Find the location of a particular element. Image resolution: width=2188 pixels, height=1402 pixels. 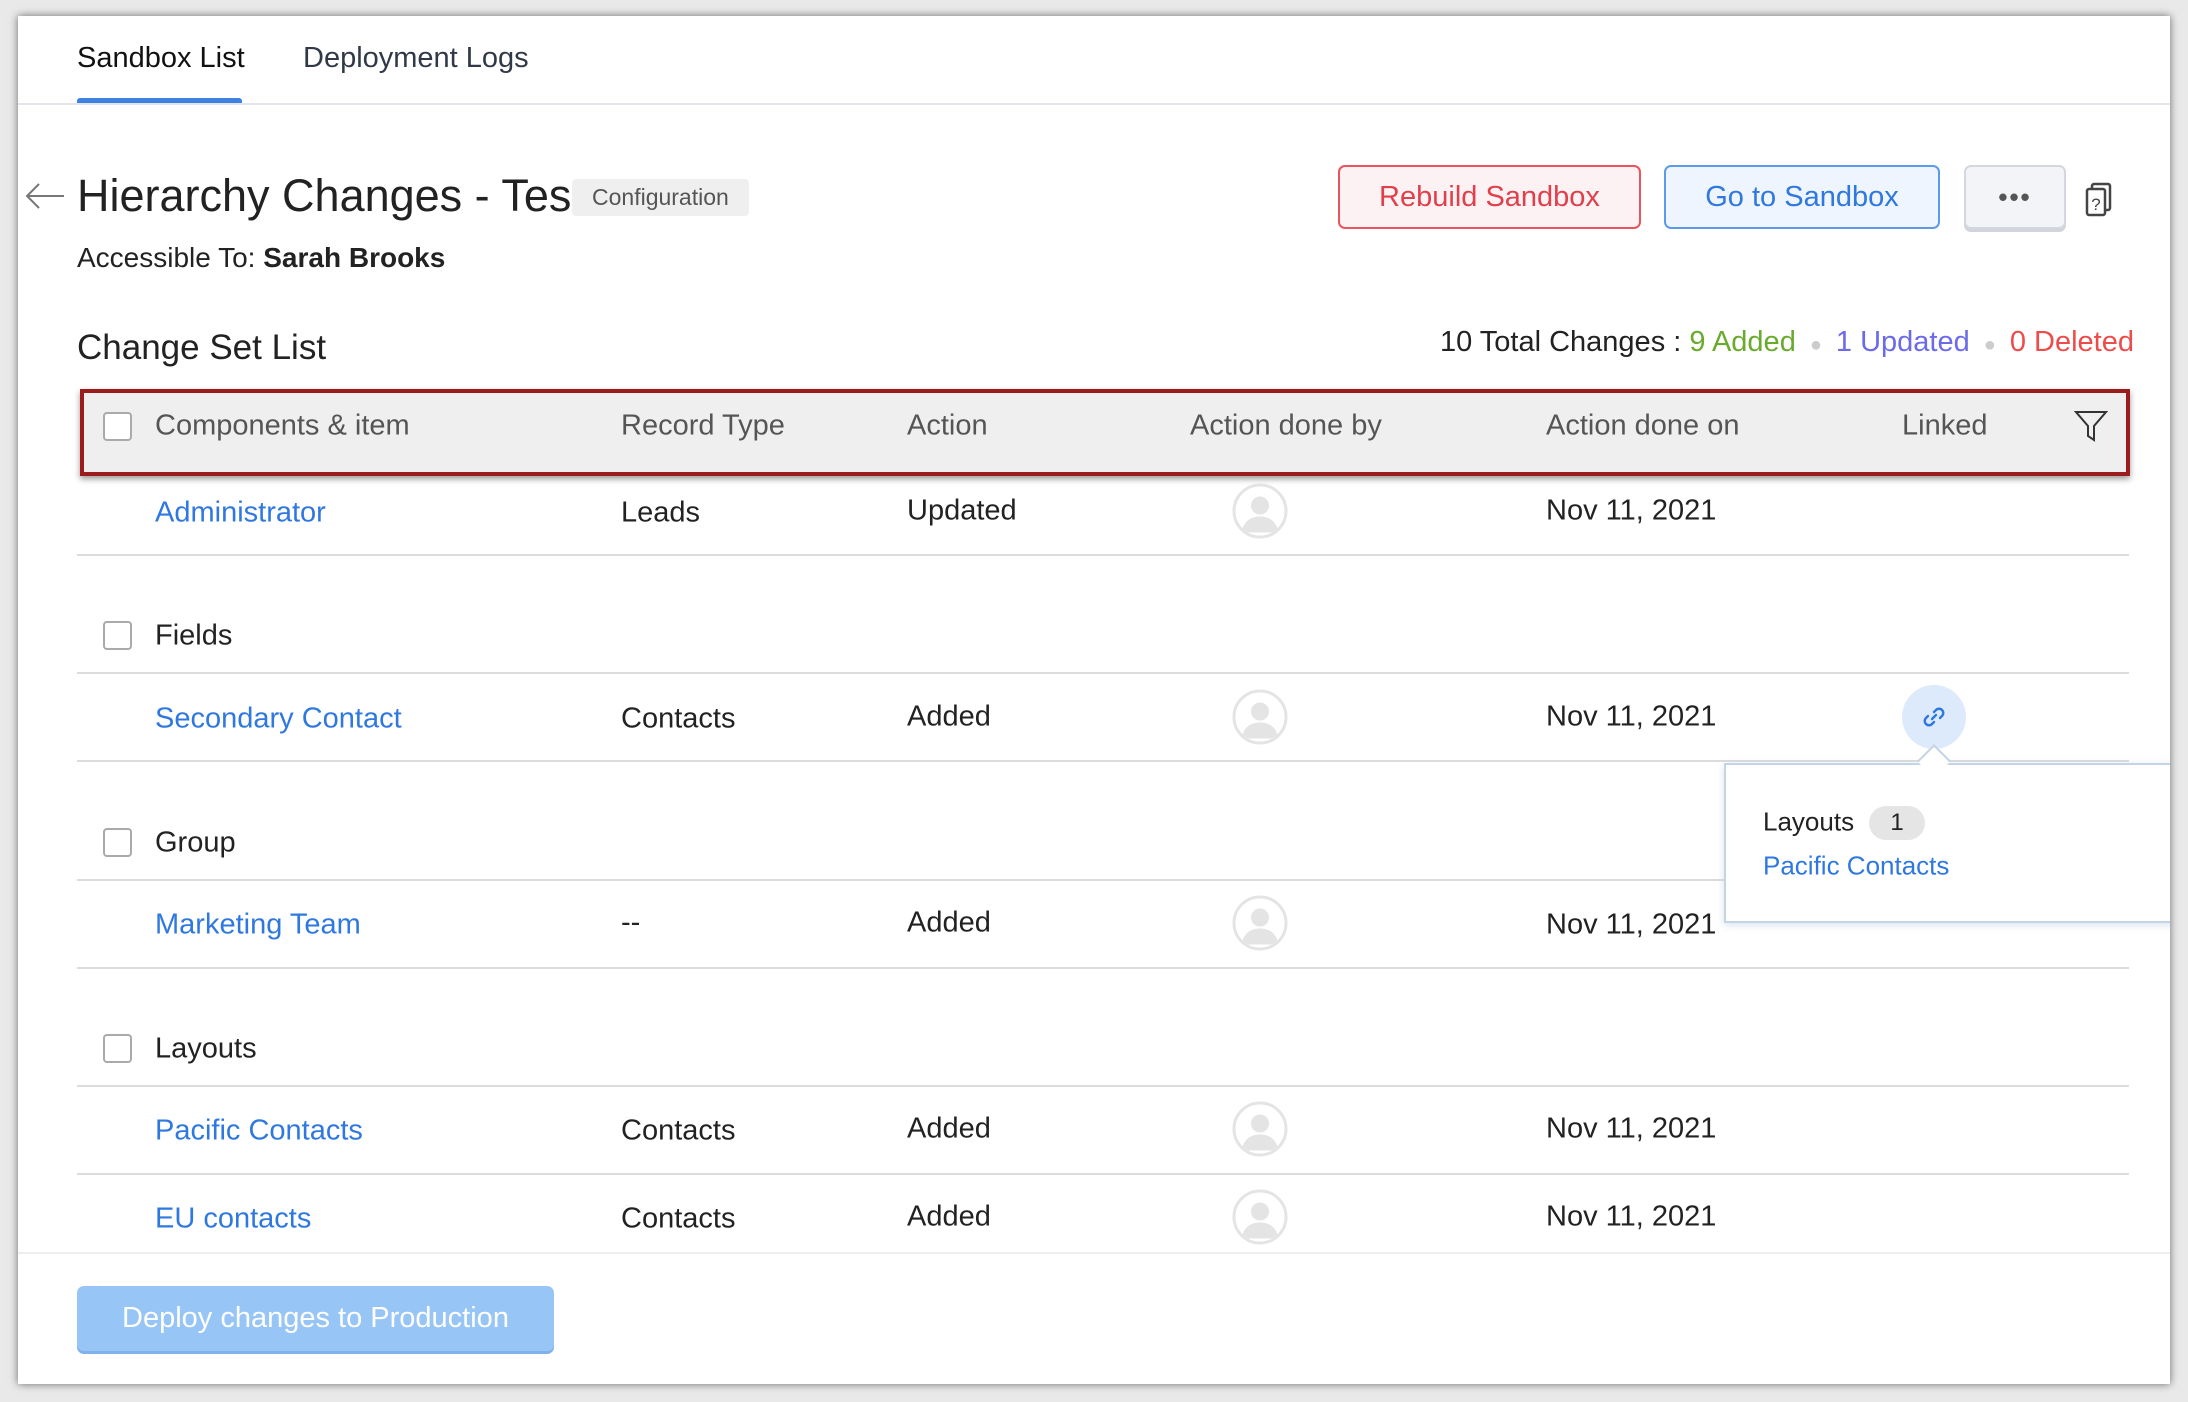

page-title: Hierarchy Changes - Test is located at coordinates (330, 195).